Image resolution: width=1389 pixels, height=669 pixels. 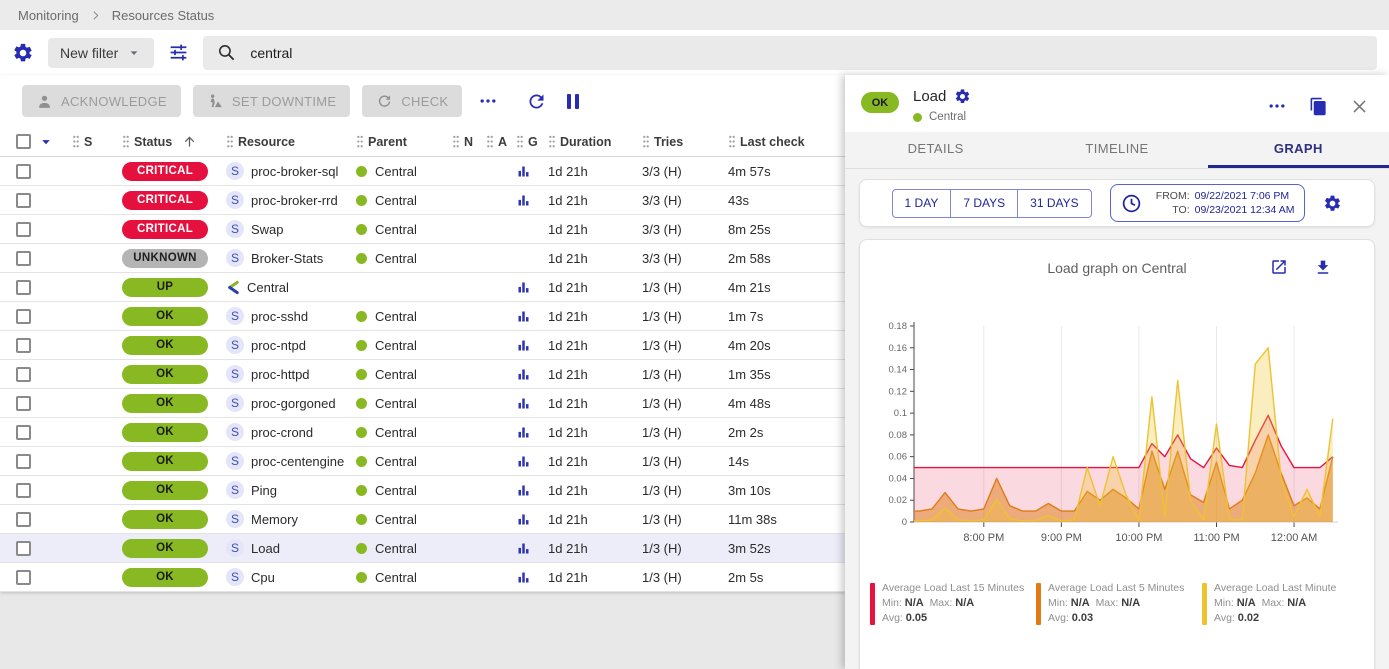 What do you see at coordinates (573, 101) in the screenshot?
I see `pause-autorefresh-button` at bounding box center [573, 101].